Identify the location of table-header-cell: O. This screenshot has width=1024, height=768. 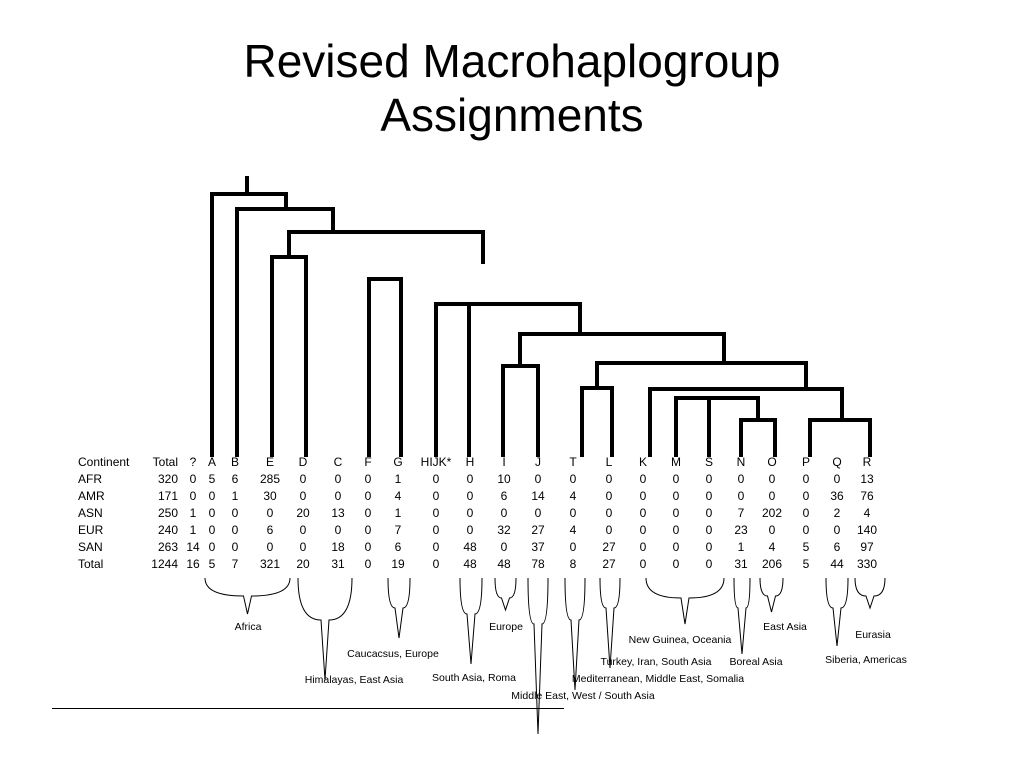
(772, 462).